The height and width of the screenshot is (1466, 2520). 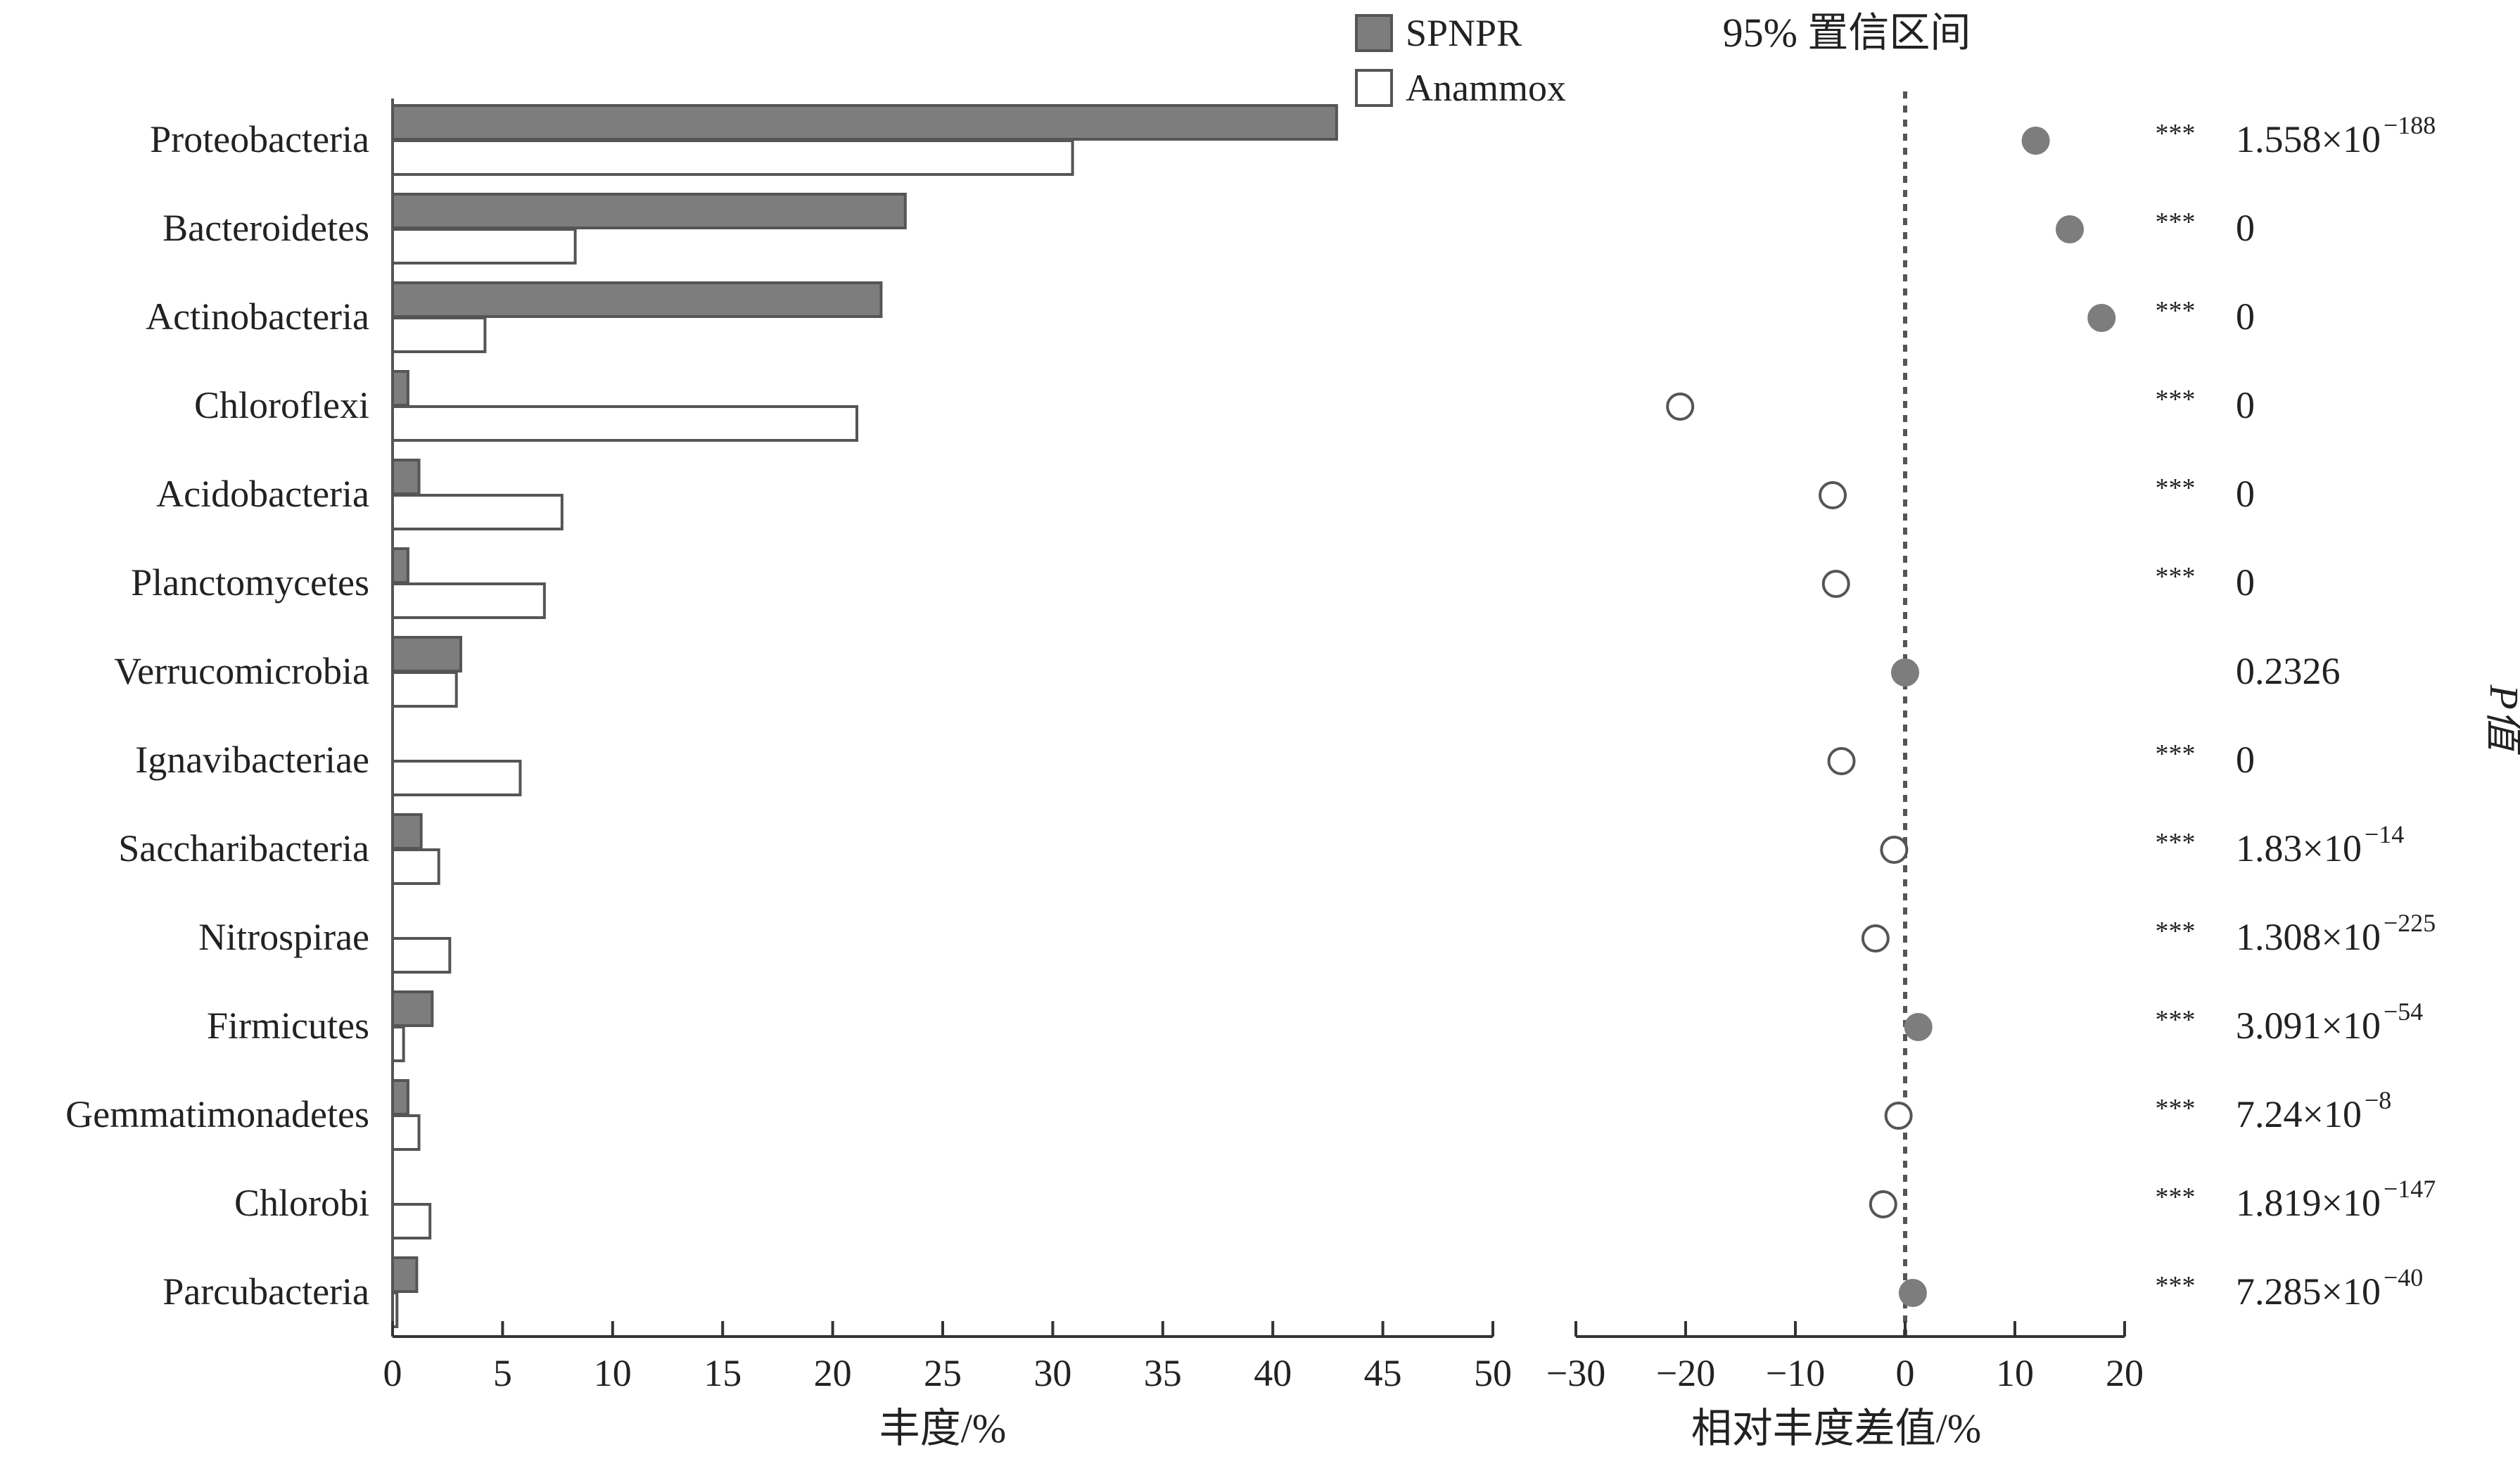 What do you see at coordinates (1052, 1373) in the screenshot?
I see `x-tick-label: 30` at bounding box center [1052, 1373].